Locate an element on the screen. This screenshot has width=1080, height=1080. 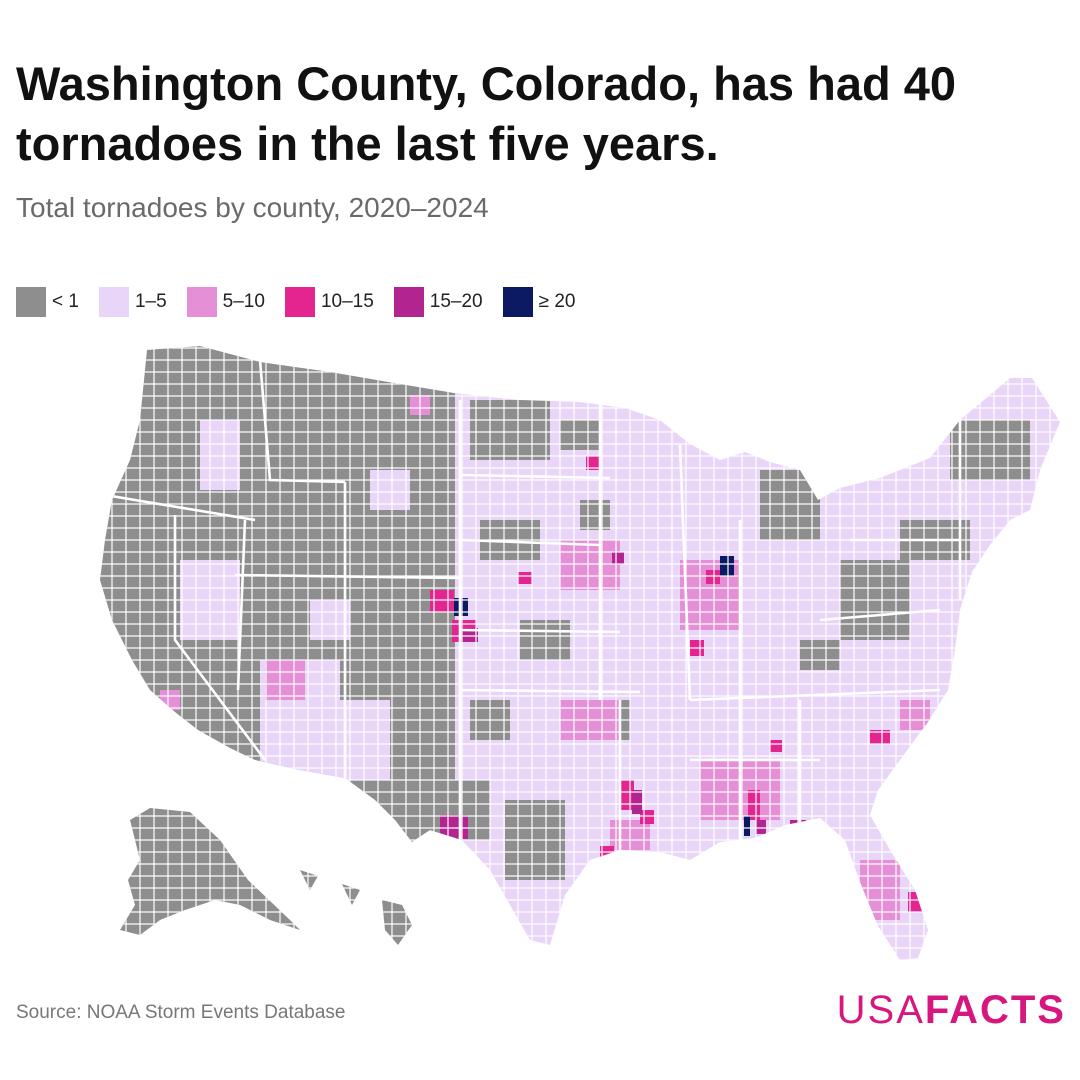
legend-item-lt1: < 1 is located at coordinates (47, 302).